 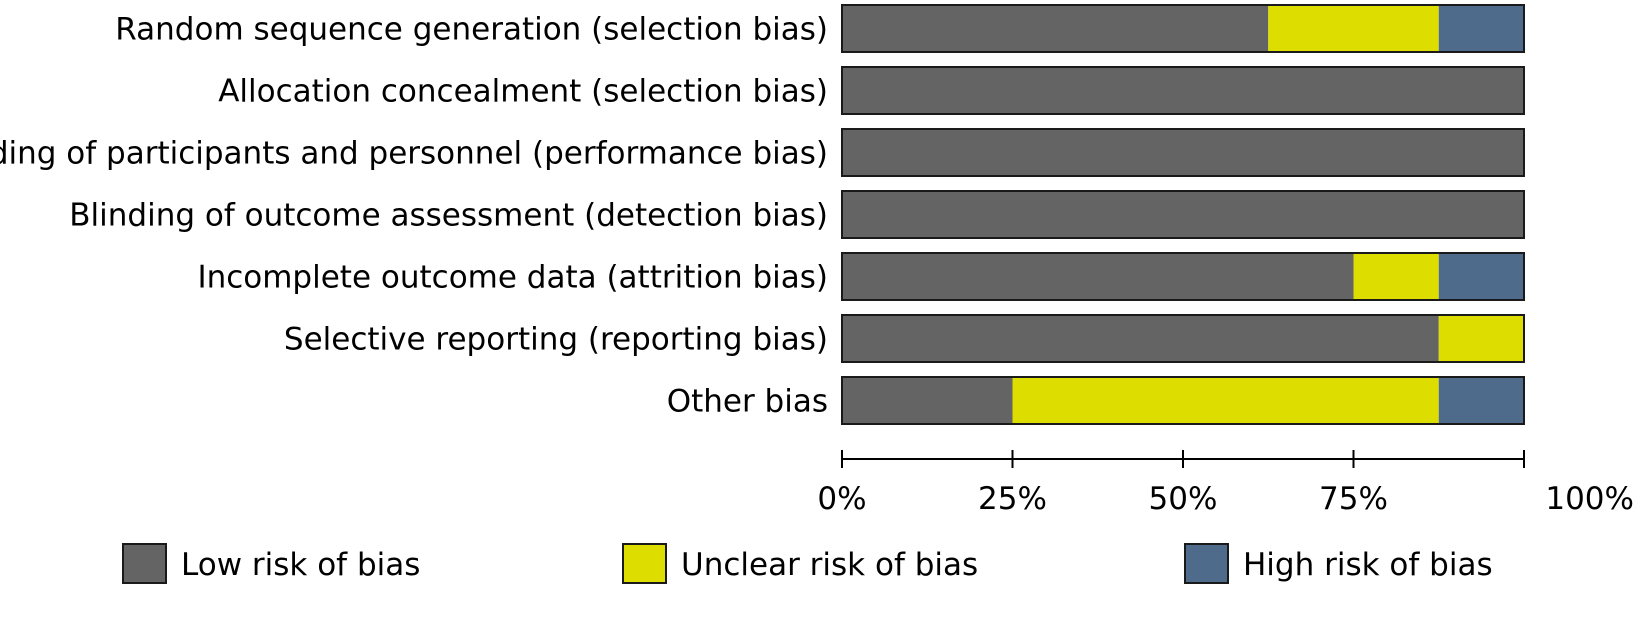 What do you see at coordinates (1012, 499) in the screenshot?
I see `x-tick-label: 25%` at bounding box center [1012, 499].